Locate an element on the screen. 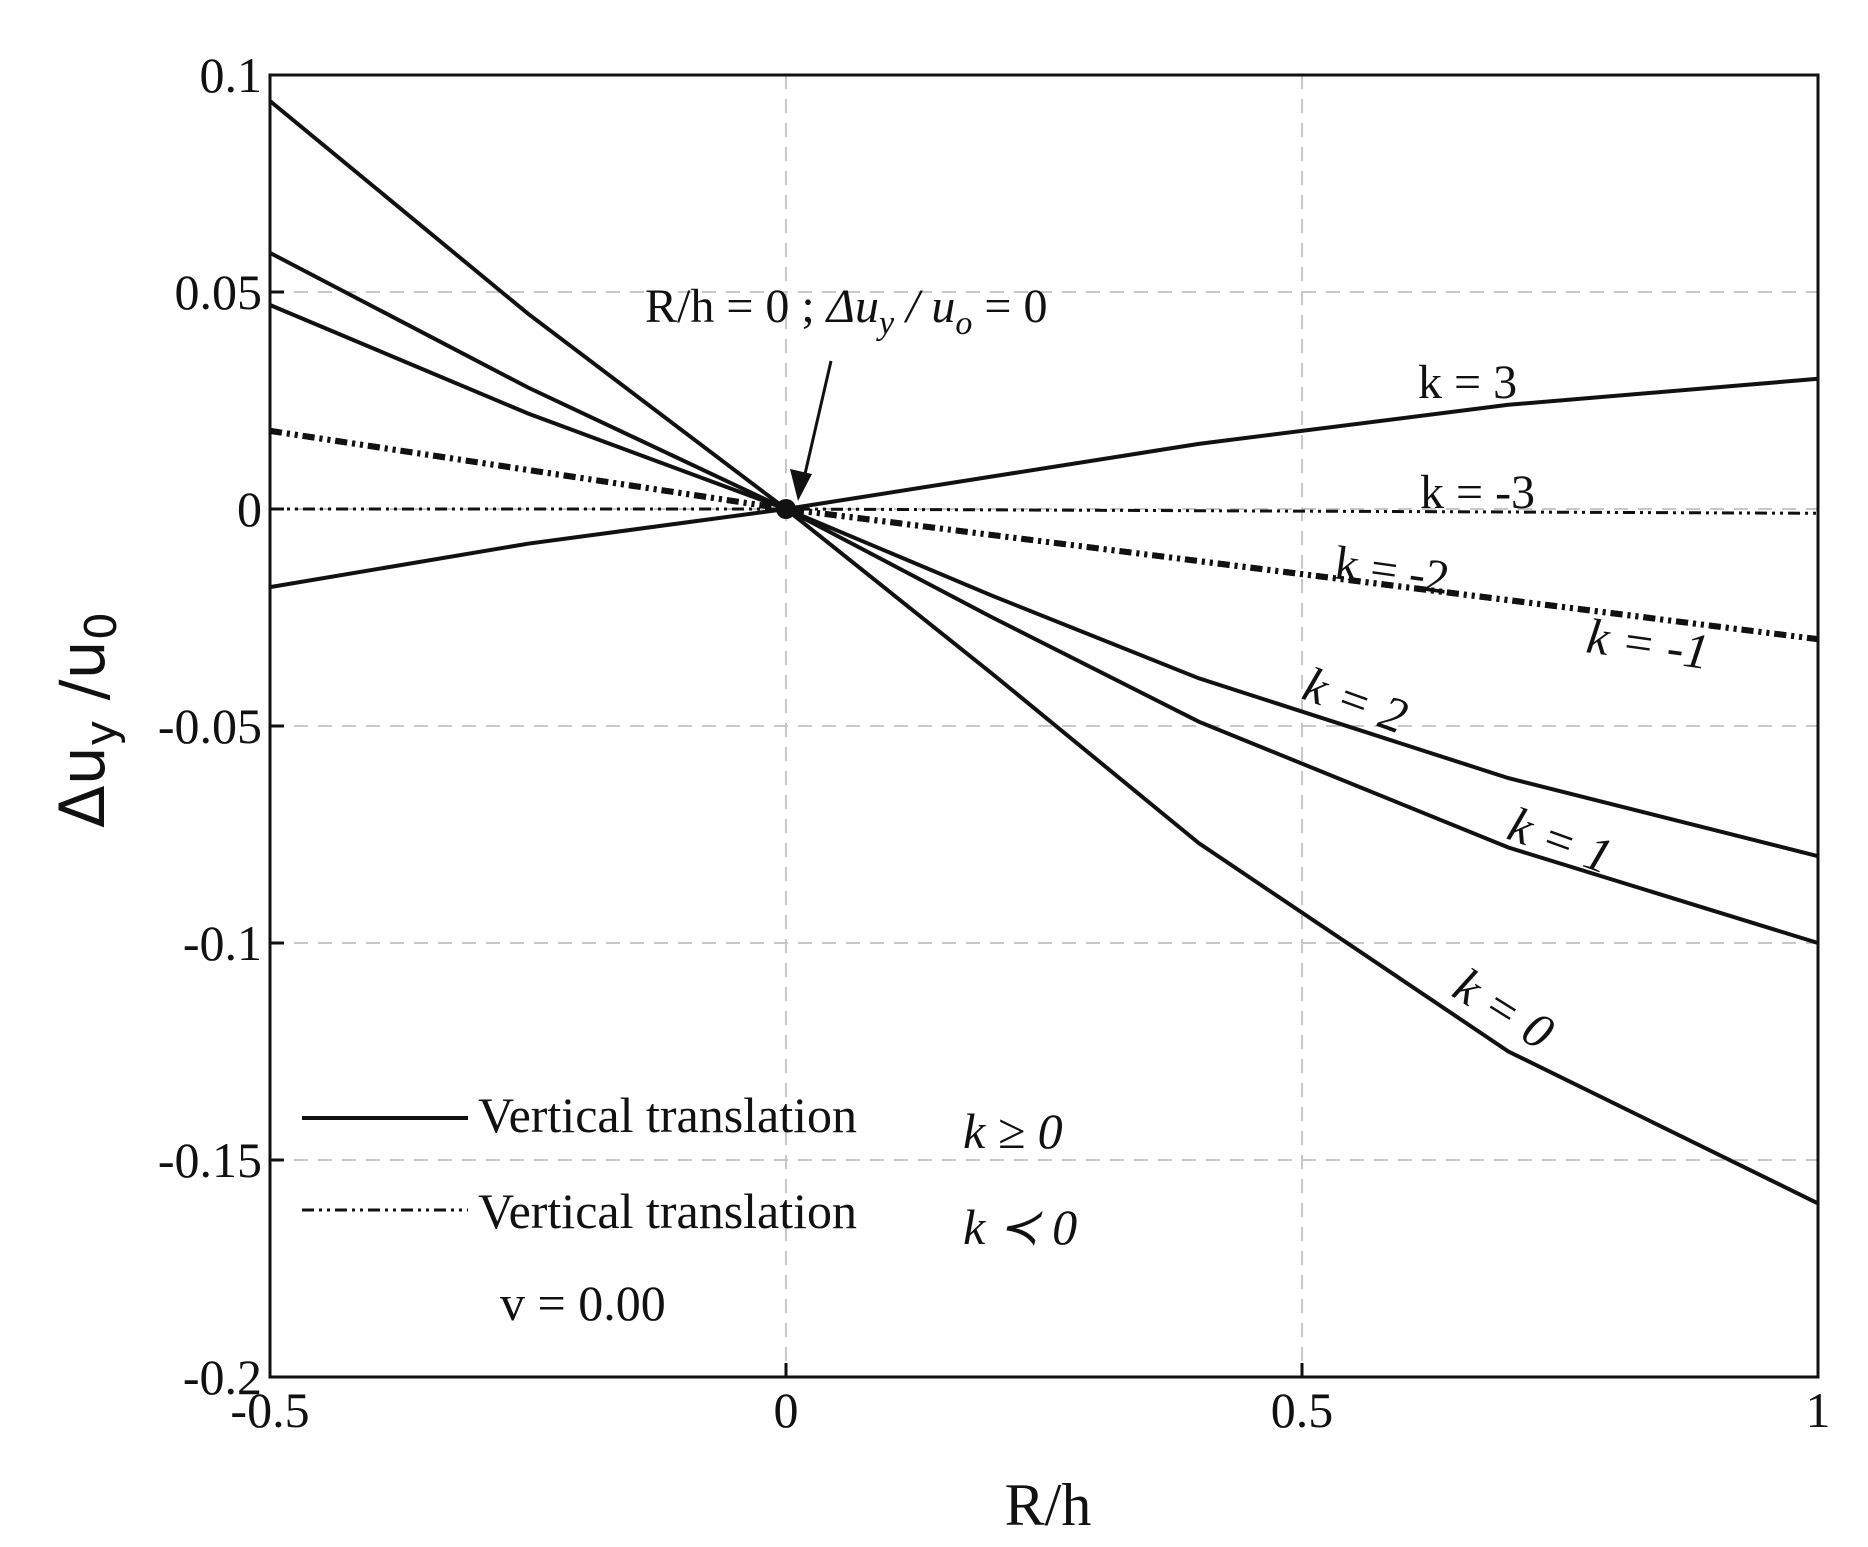 Image resolution: width=1868 pixels, height=1547 pixels. y-axis-title-mid: /u is located at coordinates (82, 680).